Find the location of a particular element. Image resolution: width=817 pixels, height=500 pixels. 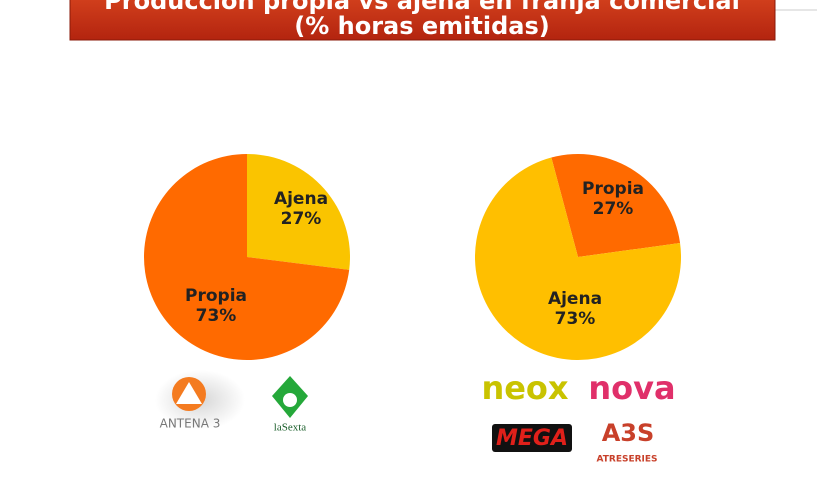

logo-text: MEGA is located at coordinates (532, 438).